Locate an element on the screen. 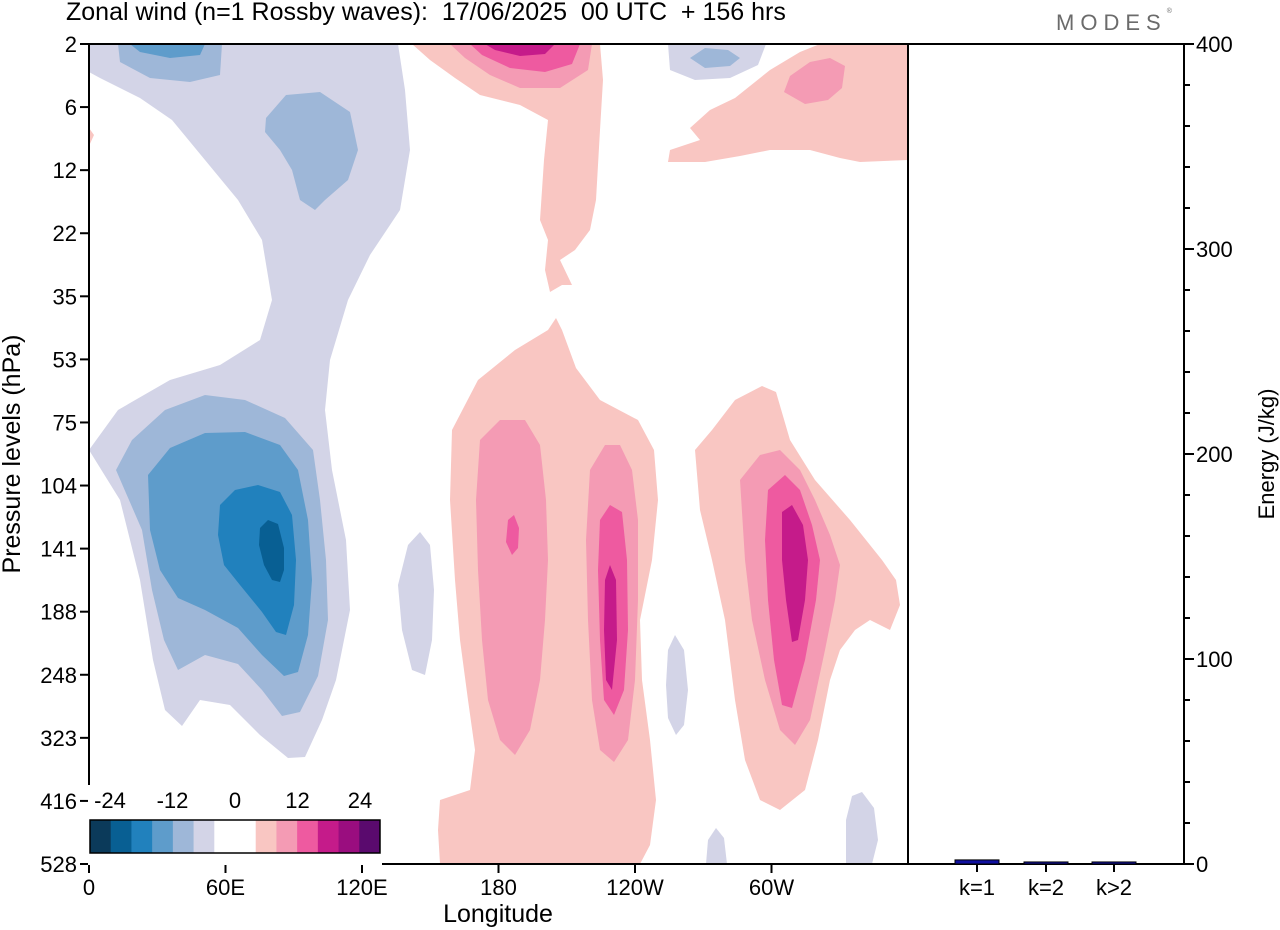 Image resolution: width=1280 pixels, height=930 pixels. energy-tick-label: 100 is located at coordinates (1214, 659).